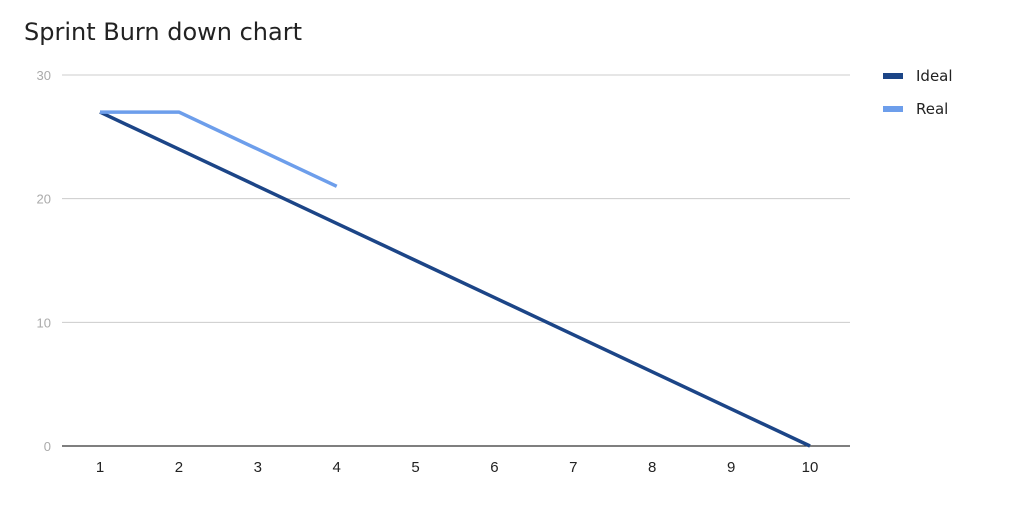 The width and height of the screenshot is (1013, 507). What do you see at coordinates (415, 467) in the screenshot?
I see `x-tick-label: 5` at bounding box center [415, 467].